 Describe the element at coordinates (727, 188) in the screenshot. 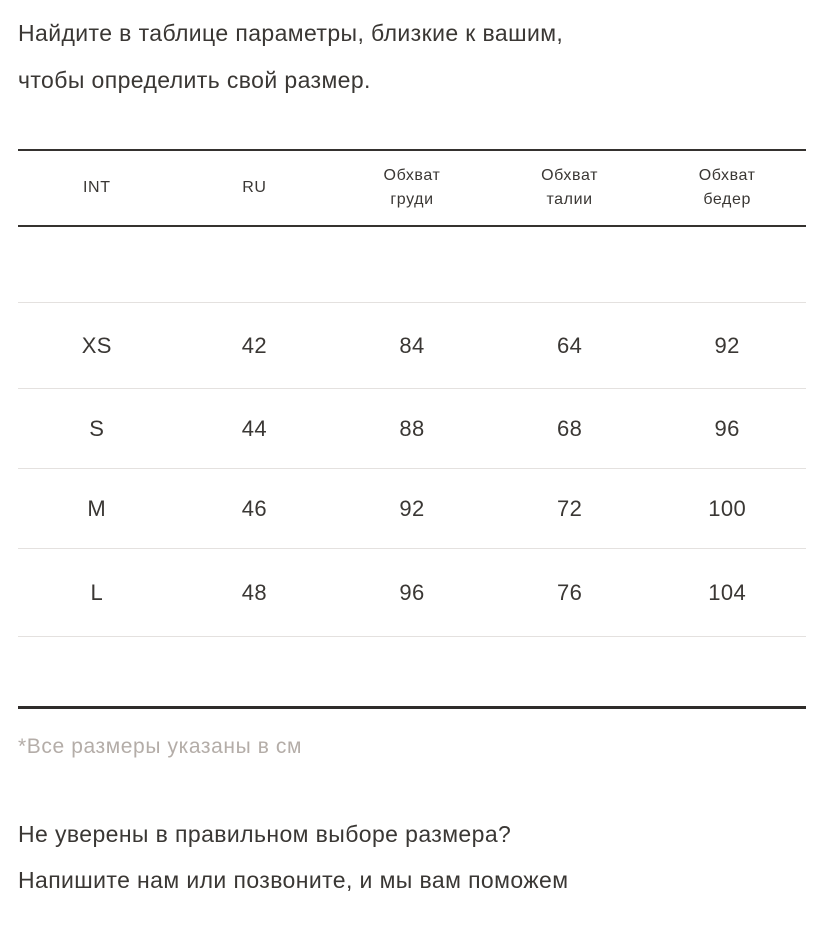

I see `header-hips: Обхват бедер` at that location.